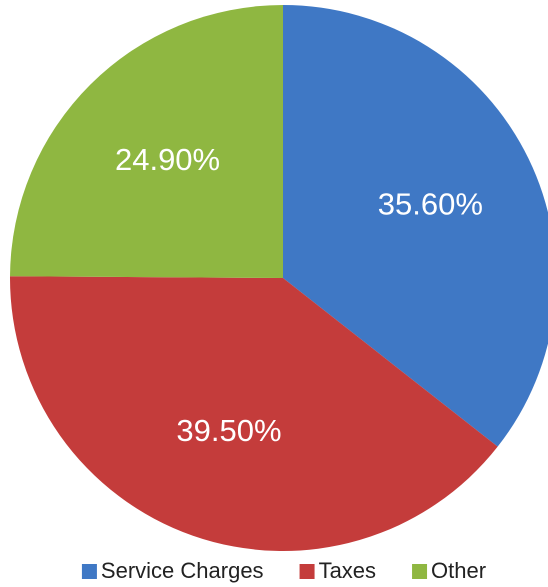 The height and width of the screenshot is (587, 548). Describe the element at coordinates (182, 570) in the screenshot. I see `legend-label: Service Charges` at that location.